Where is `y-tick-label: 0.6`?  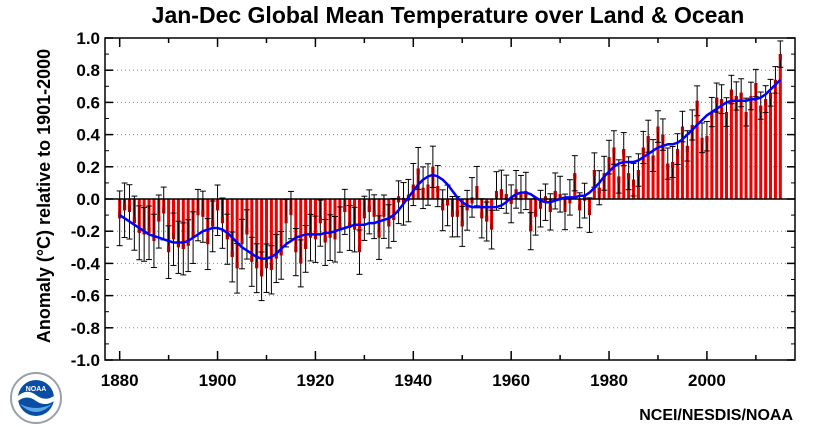 y-tick-label: 0.6 is located at coordinates (88, 102).